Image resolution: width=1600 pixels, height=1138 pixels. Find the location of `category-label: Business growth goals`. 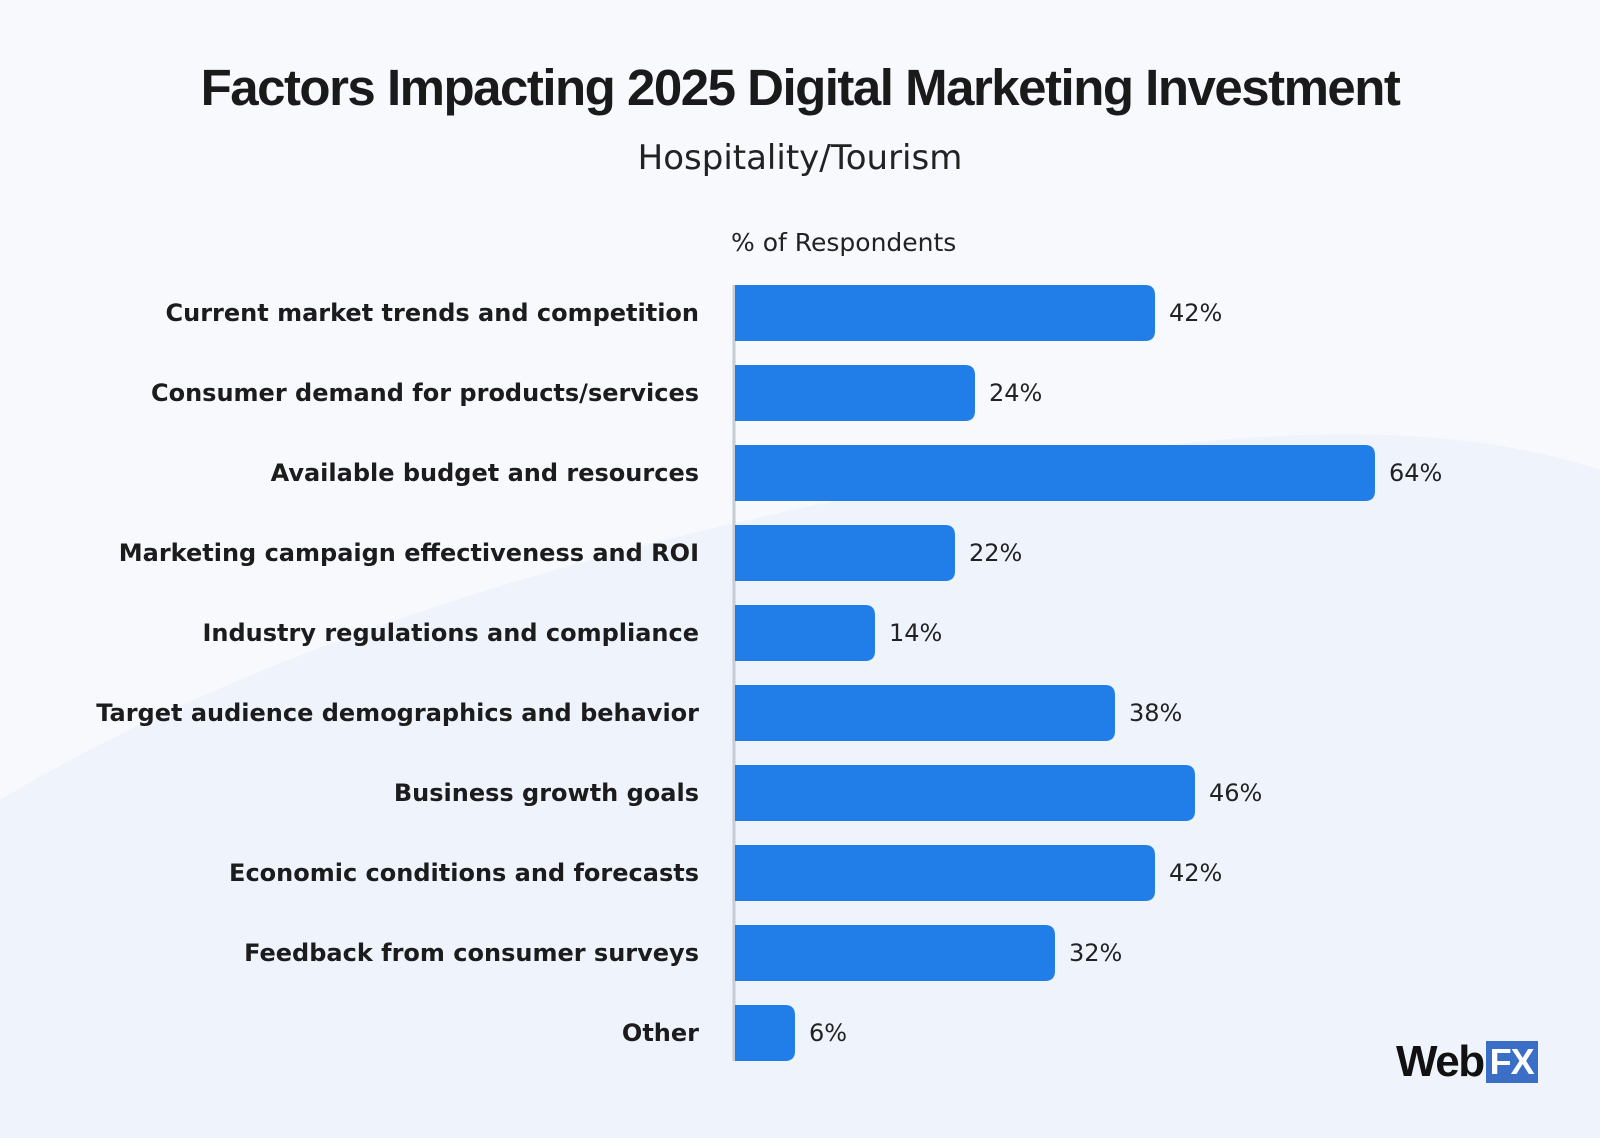

category-label: Business growth goals is located at coordinates (546, 793).